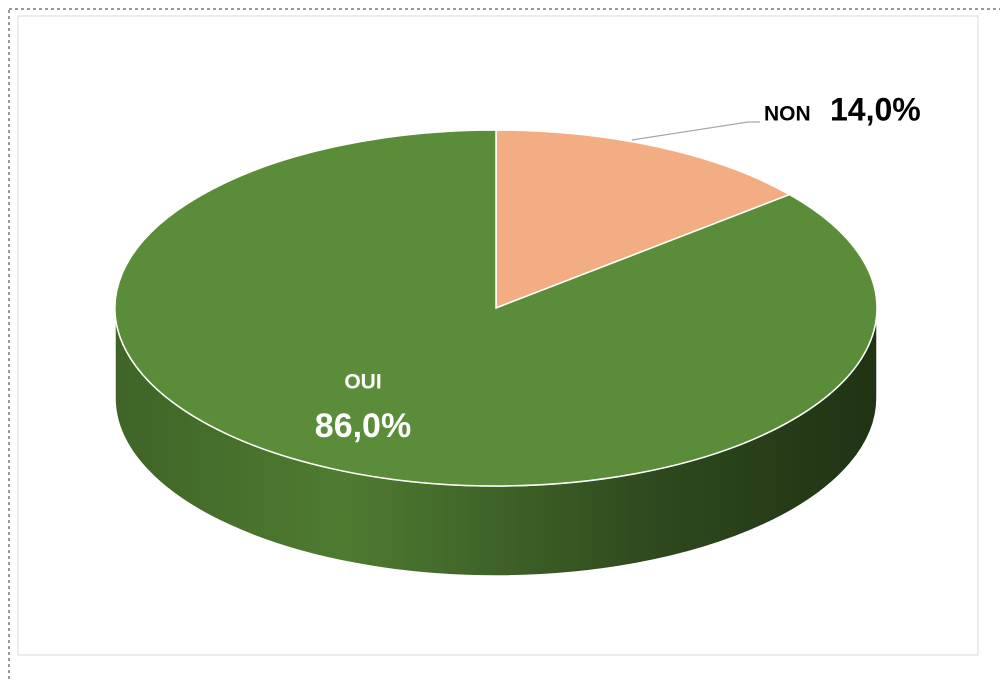 This screenshot has height=681, width=1000. Describe the element at coordinates (363, 426) in the screenshot. I see `value-label: 86,0%` at that location.